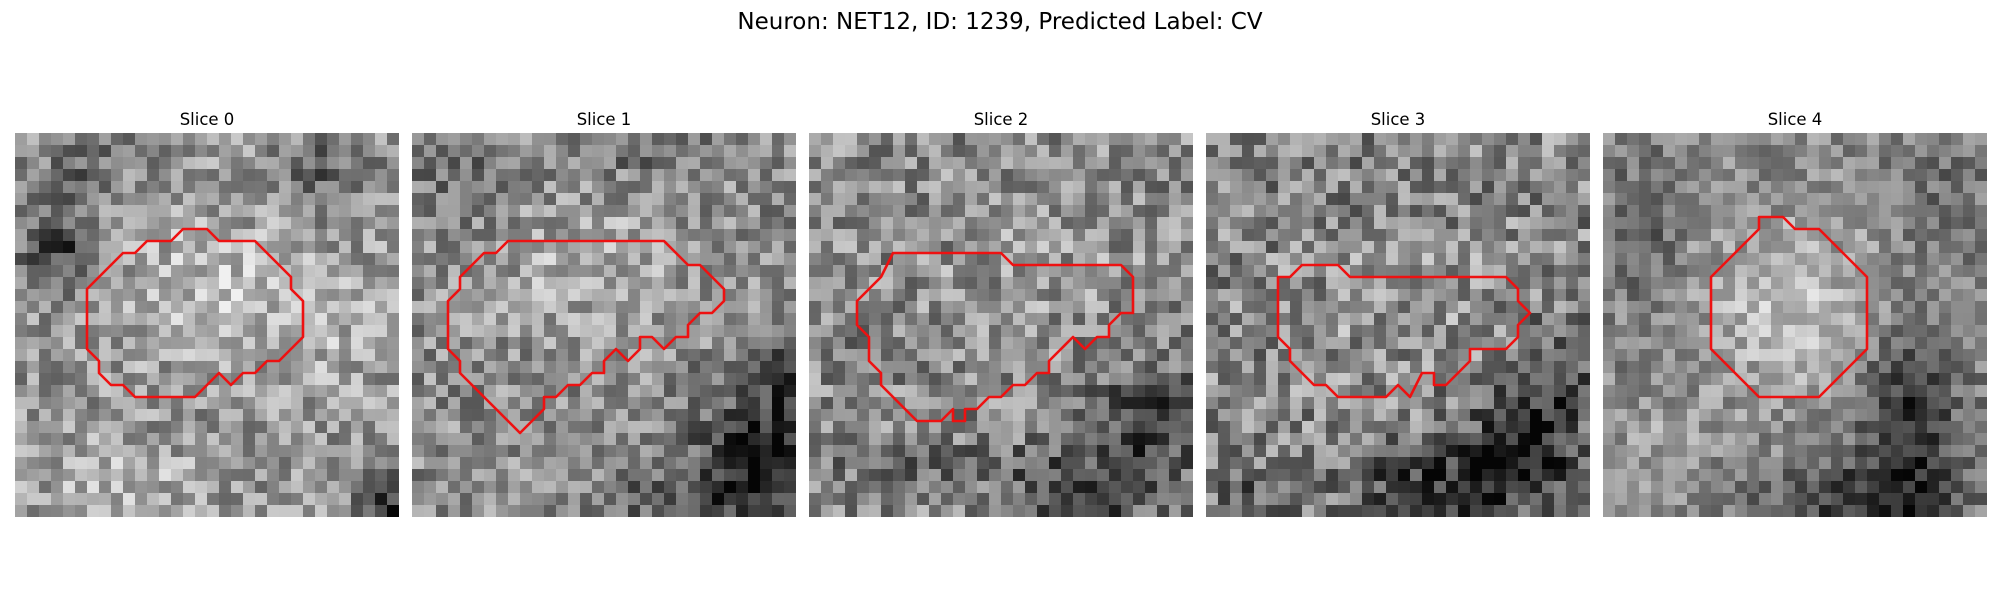 This screenshot has height=600, width=2000. What do you see at coordinates (1398, 119) in the screenshot?
I see `slice-title: Slice 3` at bounding box center [1398, 119].